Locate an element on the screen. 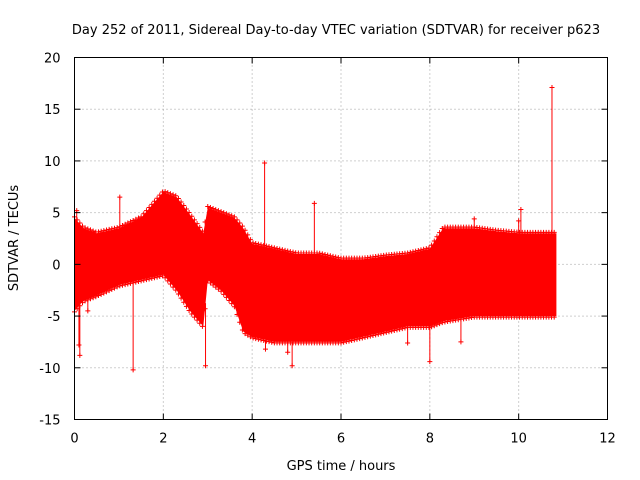 The width and height of the screenshot is (640, 480). x-tick-label: 0 is located at coordinates (74, 439).